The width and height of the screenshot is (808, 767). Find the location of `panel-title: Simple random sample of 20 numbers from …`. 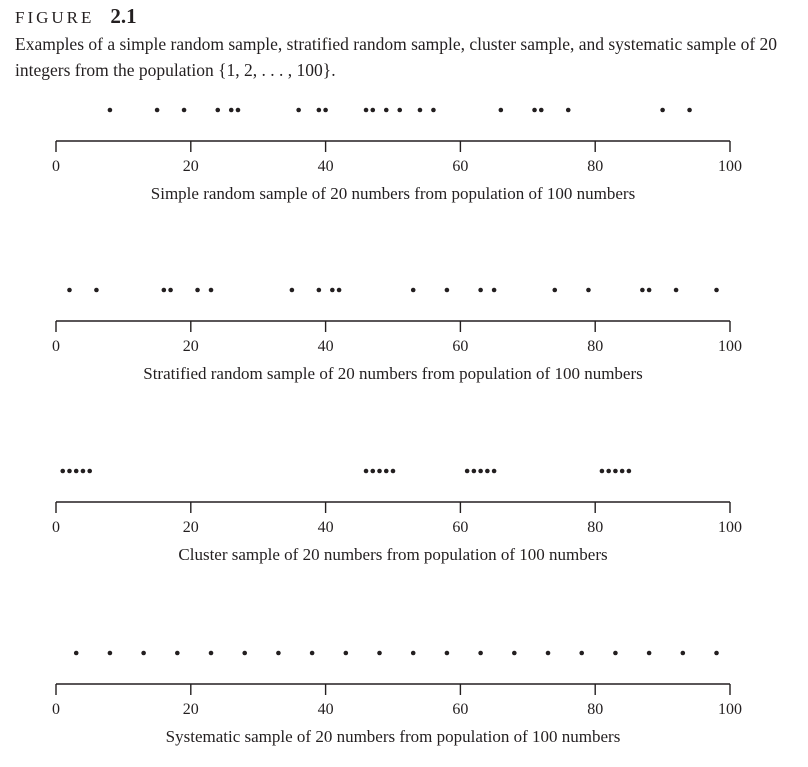

panel-title: Simple random sample of 20 numbers from … is located at coordinates (393, 193).